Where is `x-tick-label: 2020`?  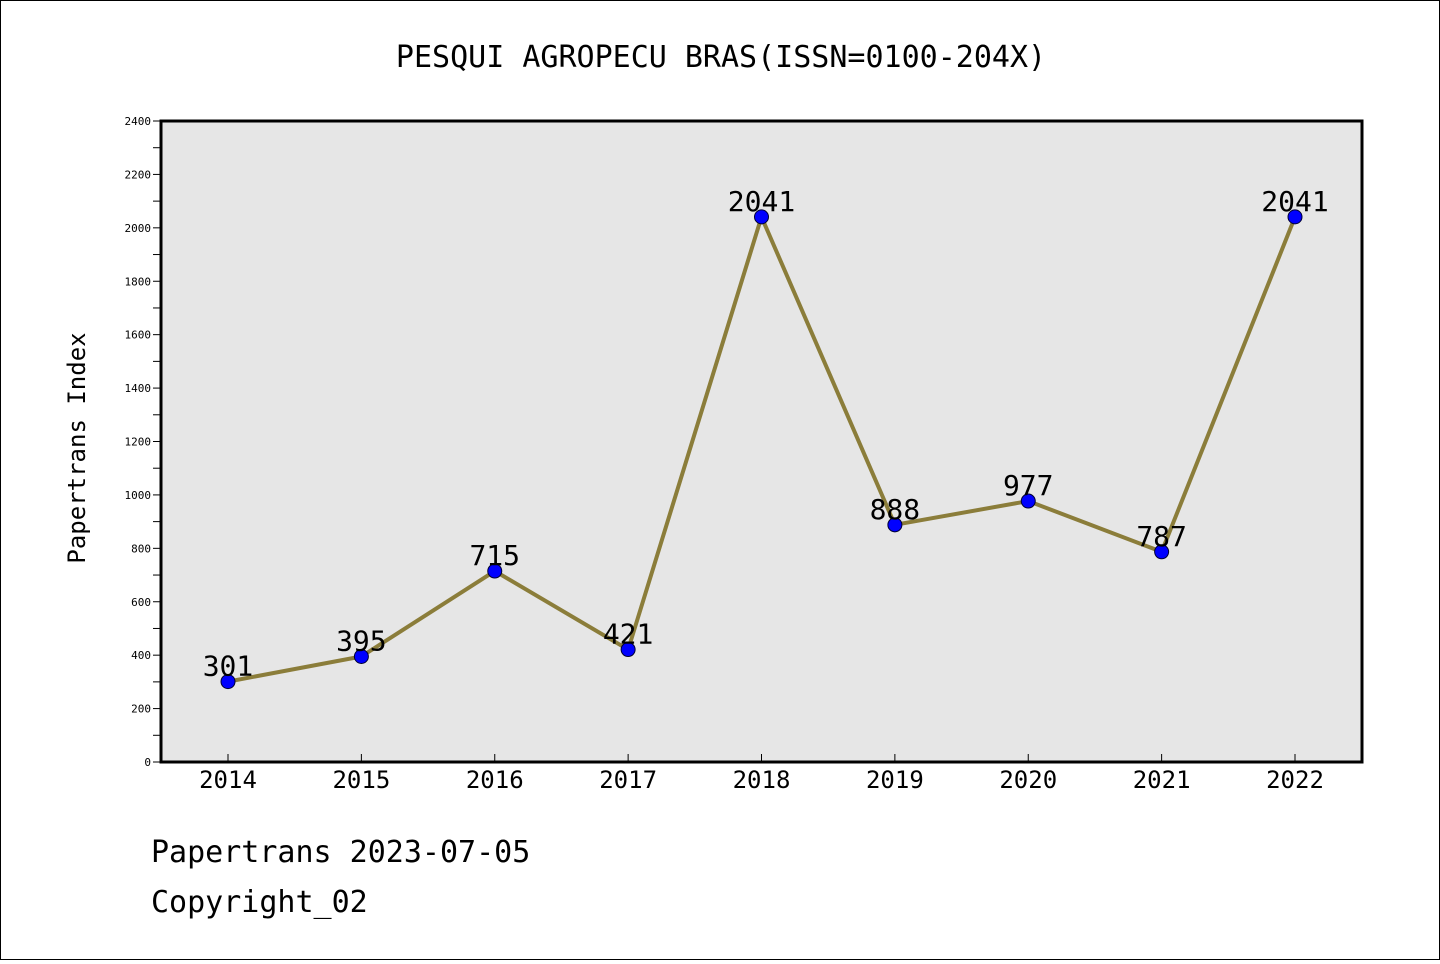
x-tick-label: 2020 is located at coordinates (1028, 780).